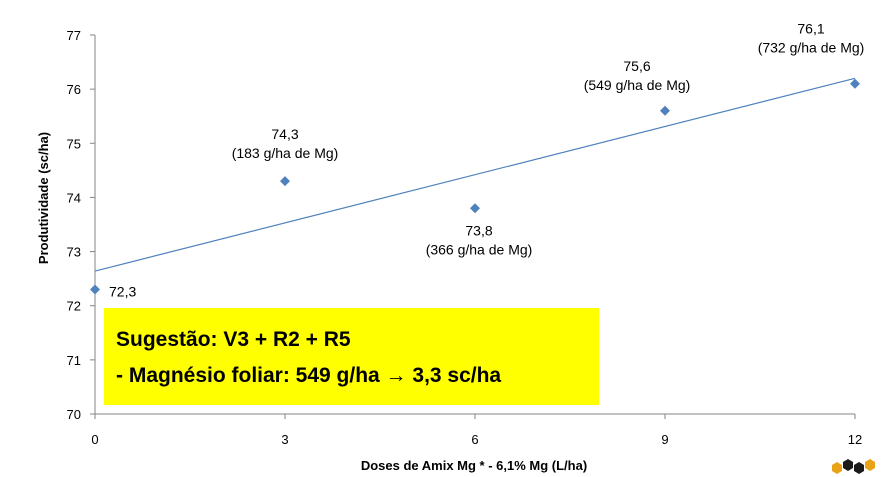 The image size is (890, 477). Describe the element at coordinates (636, 66) in the screenshot. I see `data-label-value: 75,6` at that location.